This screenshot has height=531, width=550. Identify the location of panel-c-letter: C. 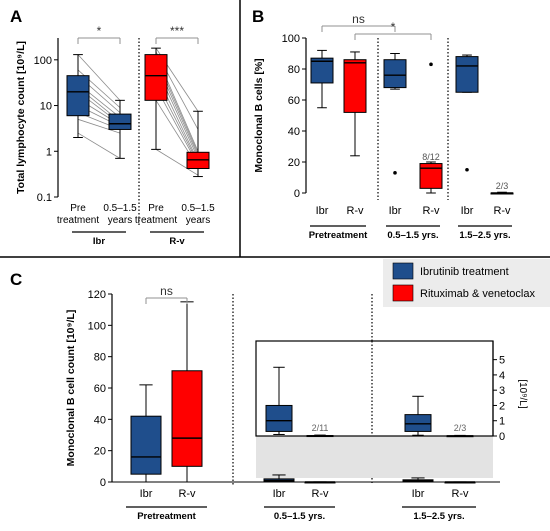
(16, 279).